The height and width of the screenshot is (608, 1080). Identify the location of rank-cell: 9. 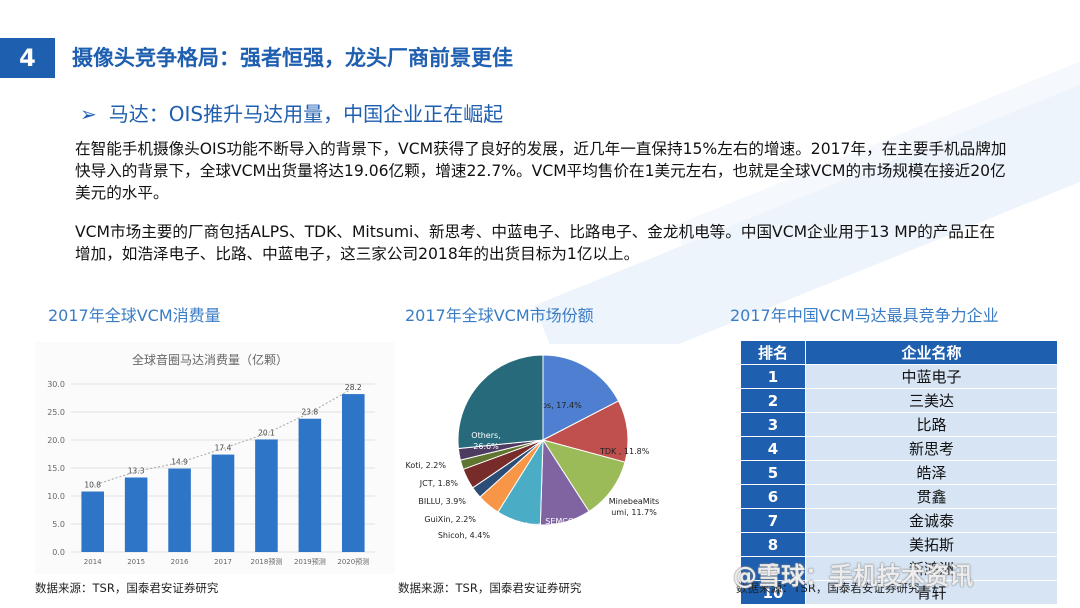
(773, 568).